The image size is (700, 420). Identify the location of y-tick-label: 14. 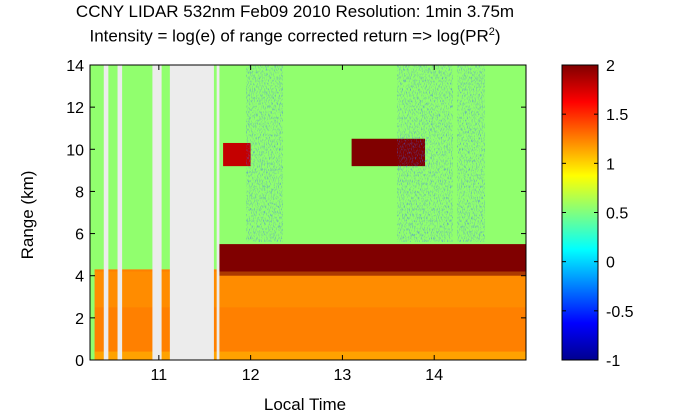
(75, 66).